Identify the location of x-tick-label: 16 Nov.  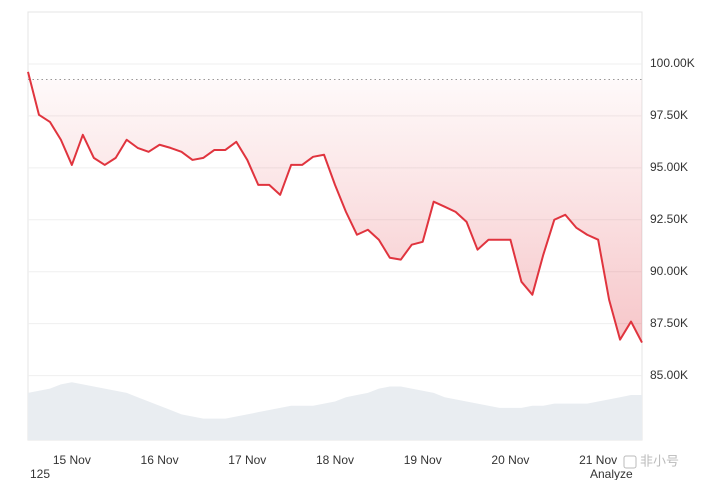
(160, 460).